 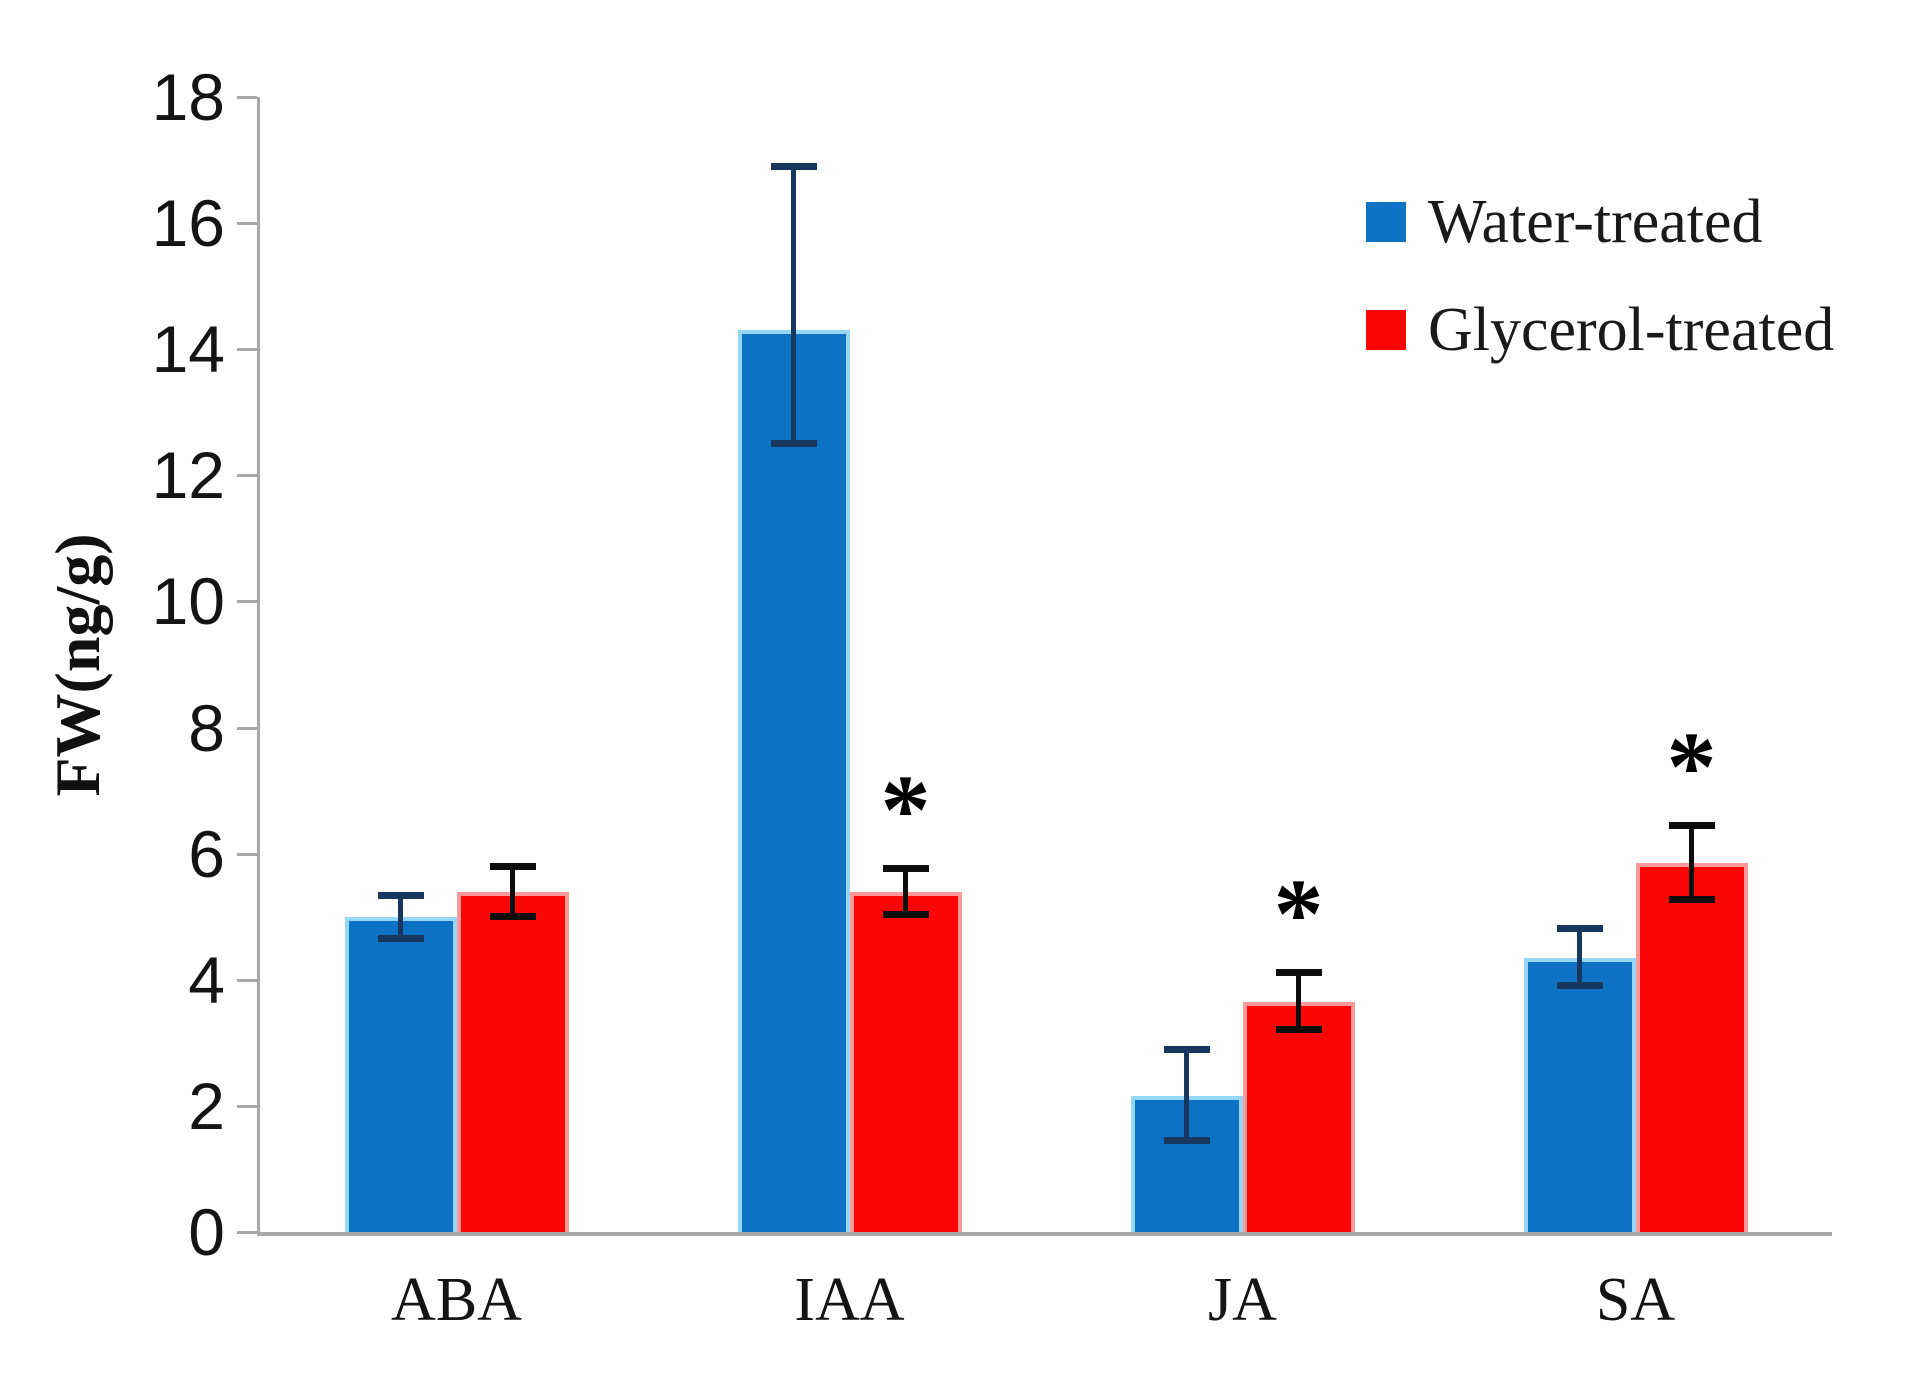 What do you see at coordinates (1044, 1234) in the screenshot?
I see `x-axis-line` at bounding box center [1044, 1234].